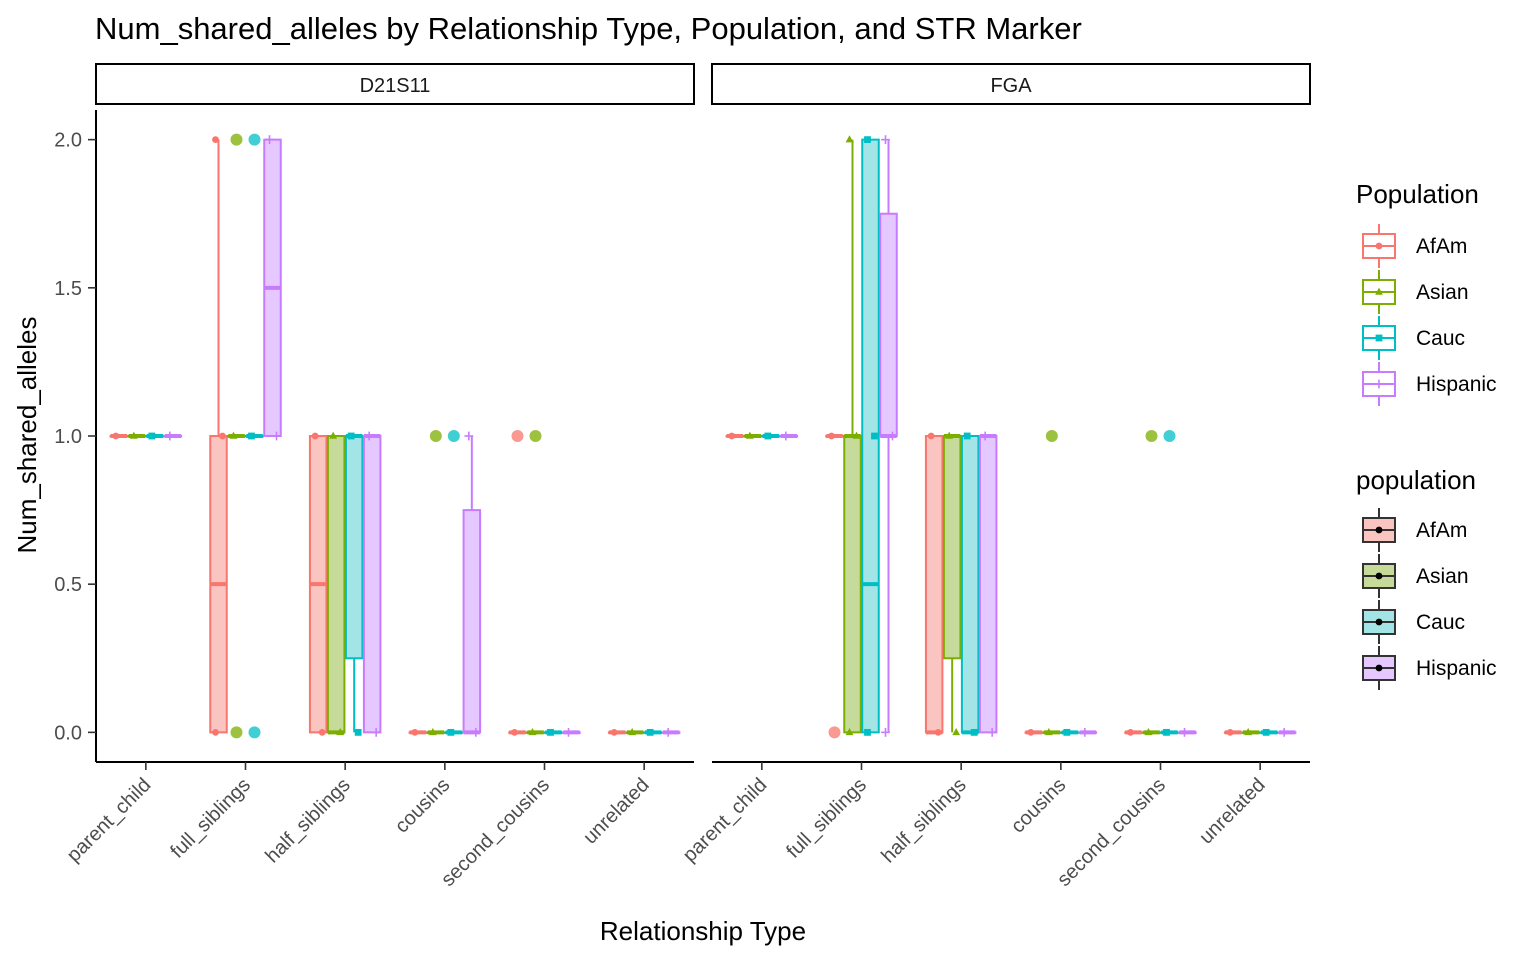 The height and width of the screenshot is (960, 1536). I want to click on legend-population-marker-AfAm, so click(1379, 246).